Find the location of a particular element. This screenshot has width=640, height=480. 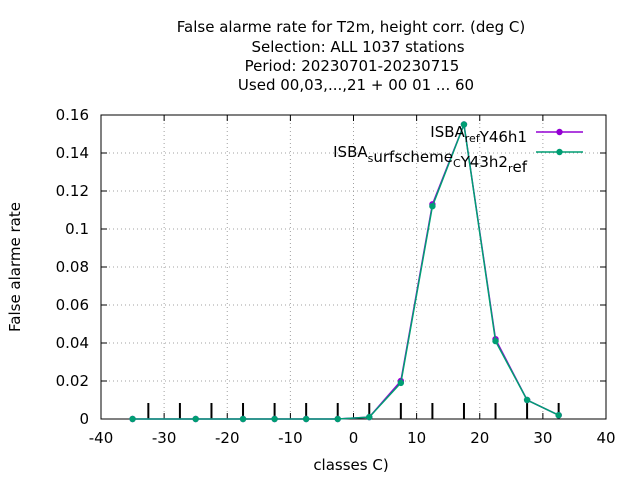

y-tick-label: 0.1 is located at coordinates (77, 229).